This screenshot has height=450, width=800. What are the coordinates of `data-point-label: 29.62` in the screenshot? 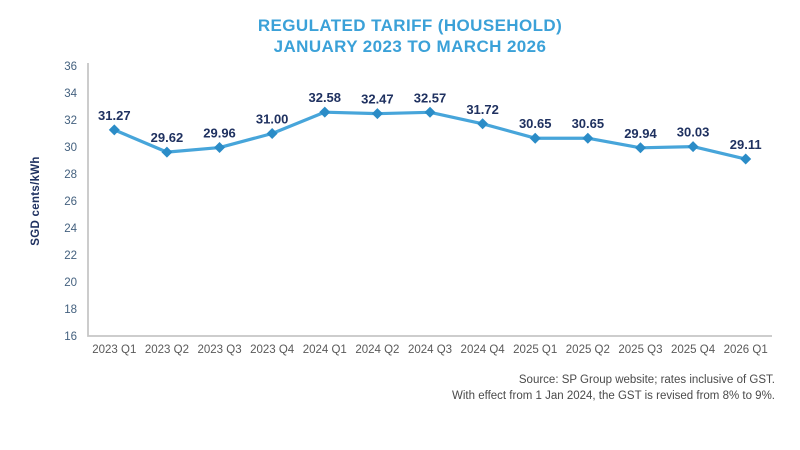 It's located at (167, 137).